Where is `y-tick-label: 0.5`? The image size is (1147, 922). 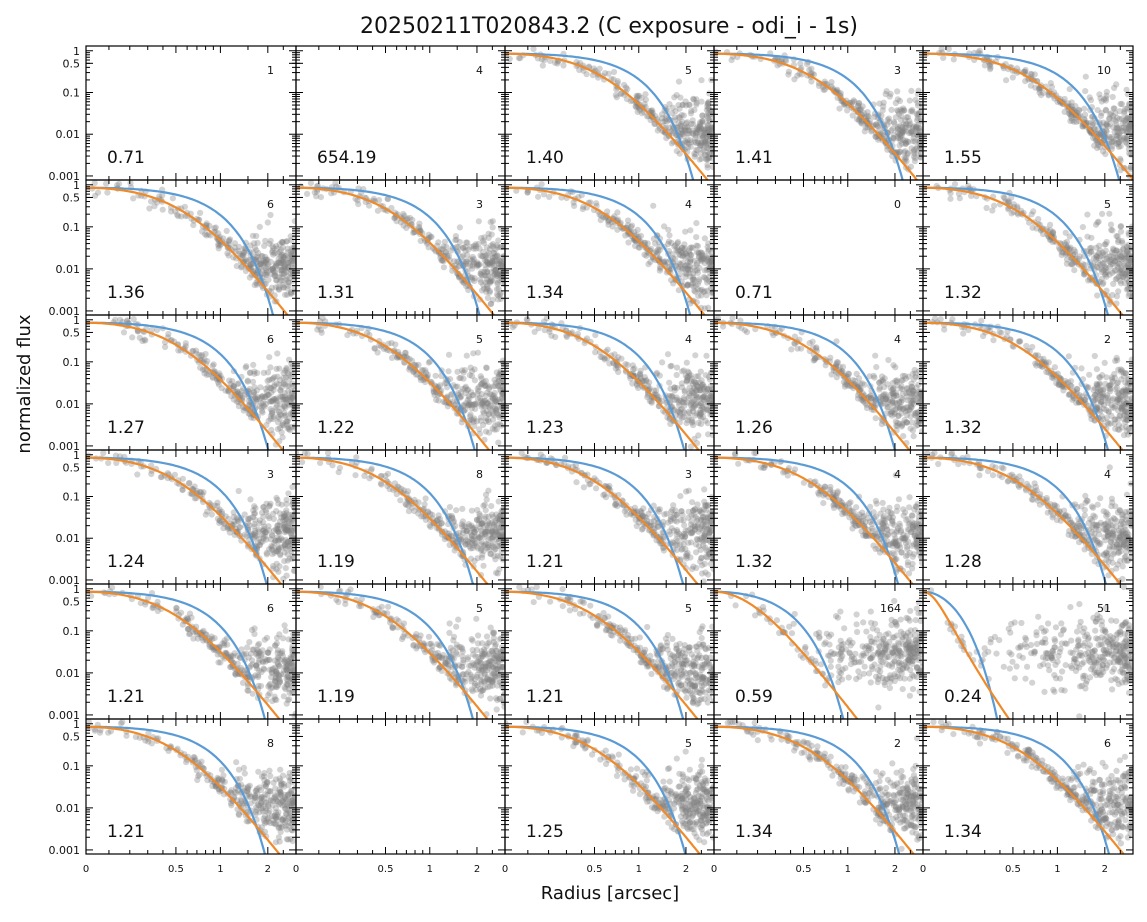
y-tick-label: 0.5 is located at coordinates (72, 197).